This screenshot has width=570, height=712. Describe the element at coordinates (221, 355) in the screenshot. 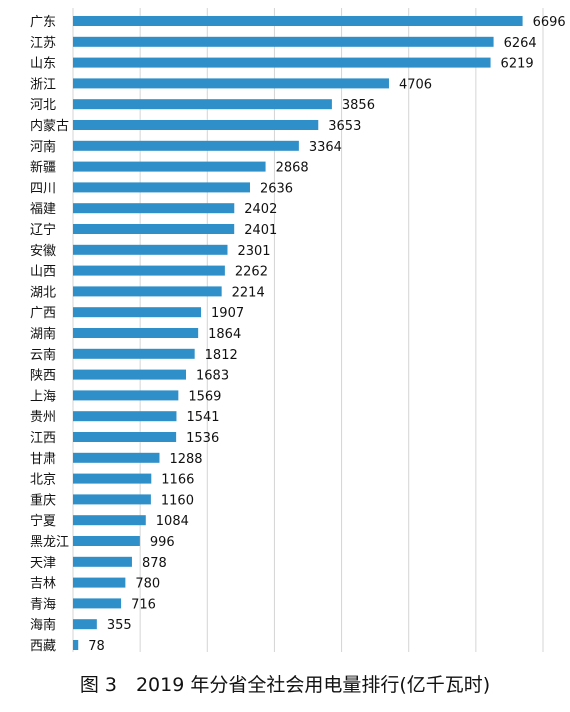

I see `value-label: 1812` at that location.